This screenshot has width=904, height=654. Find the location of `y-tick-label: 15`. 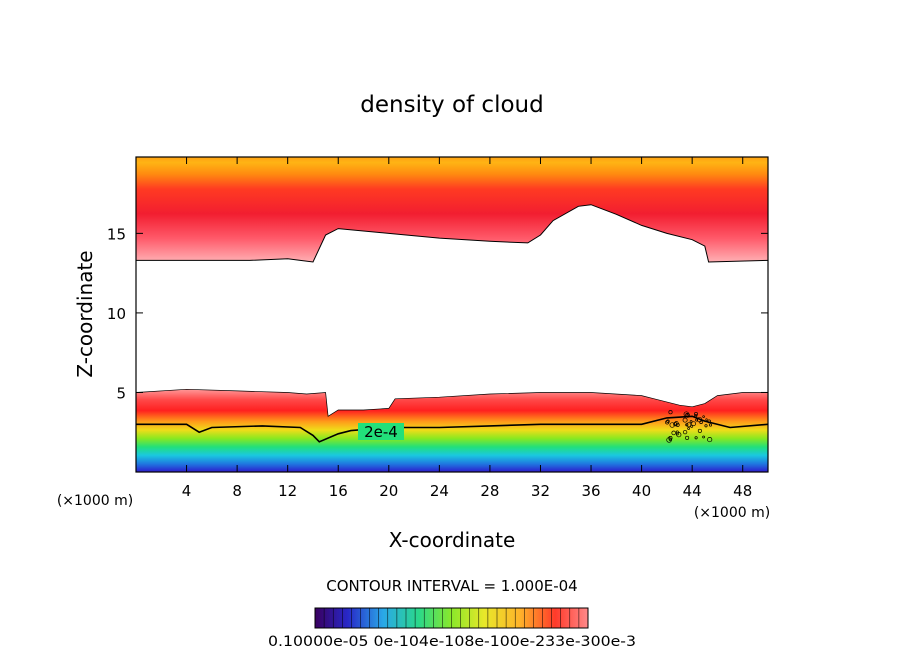

y-tick-label: 15 is located at coordinates (116, 234).